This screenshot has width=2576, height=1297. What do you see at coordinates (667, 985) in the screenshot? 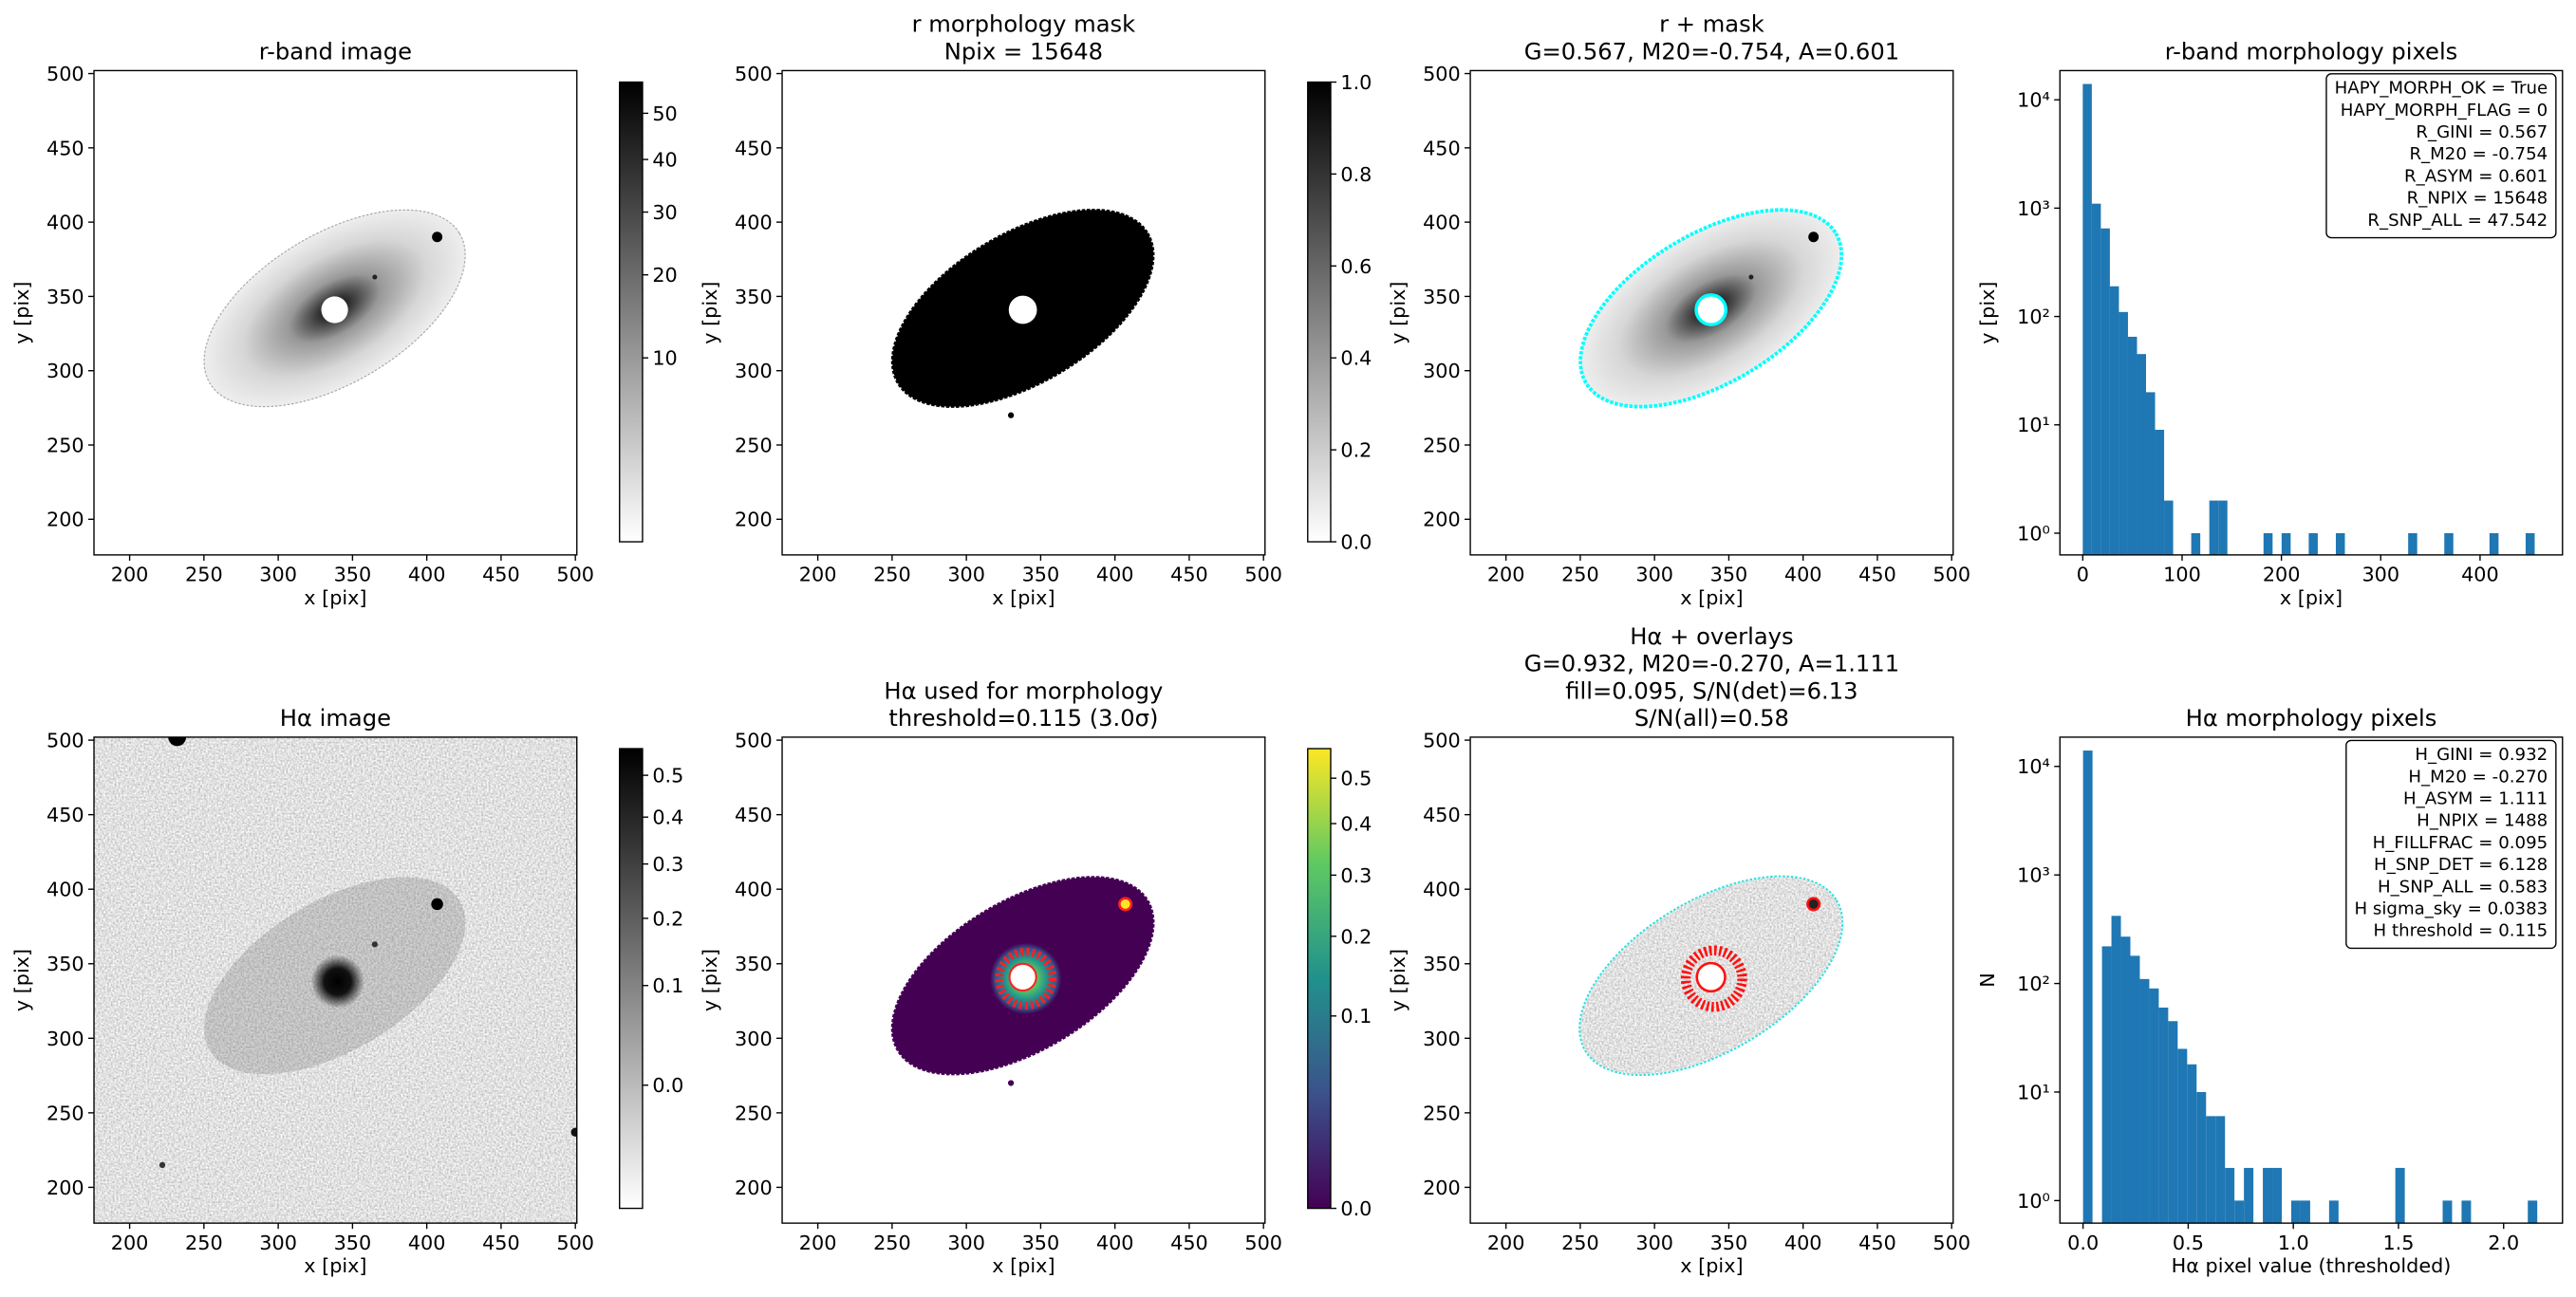
I see `colorbar-tick-label: 0.1` at bounding box center [667, 985].